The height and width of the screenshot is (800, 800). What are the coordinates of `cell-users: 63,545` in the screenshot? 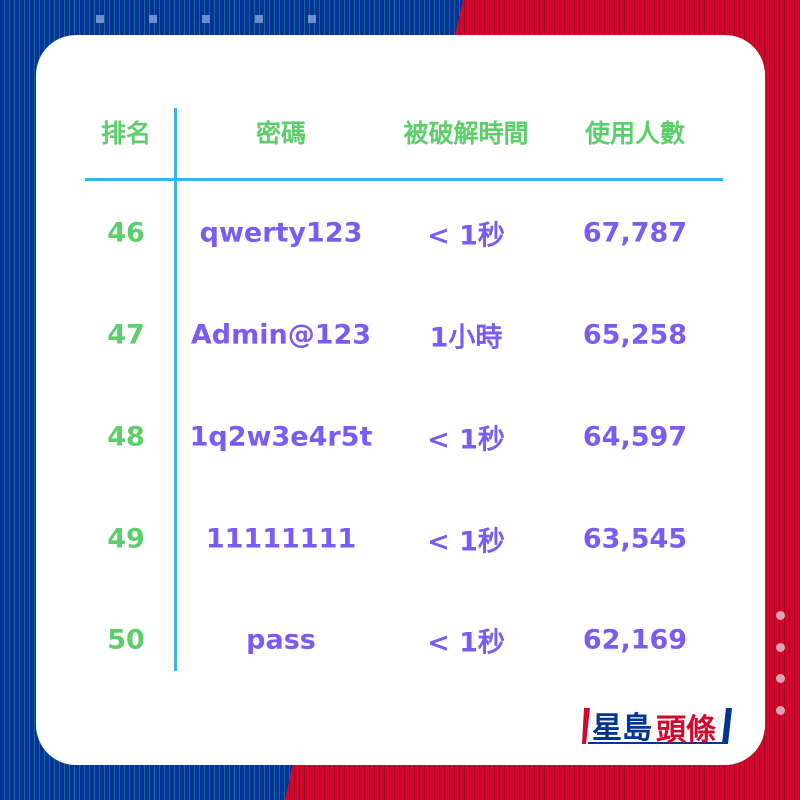 It's located at (635, 539).